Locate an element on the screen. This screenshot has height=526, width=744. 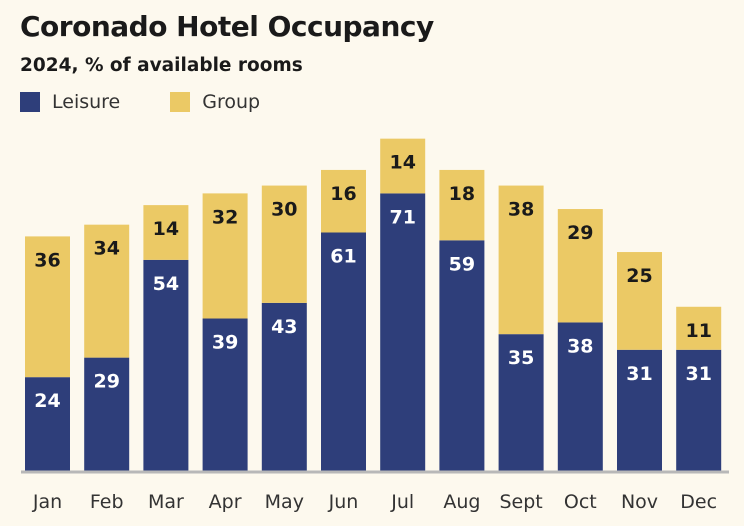
data-label-group-may: 30 is located at coordinates (284, 210).